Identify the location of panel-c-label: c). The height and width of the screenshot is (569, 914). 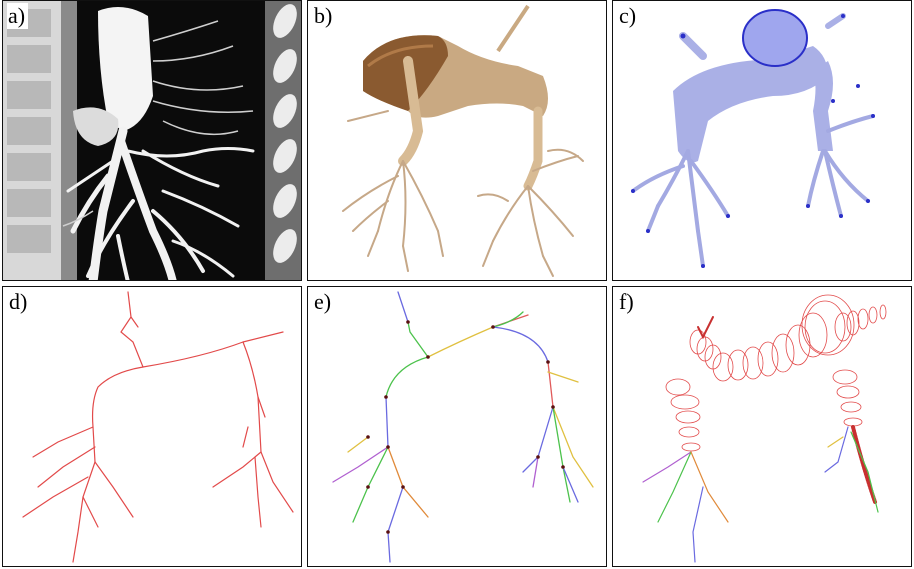
(628, 15).